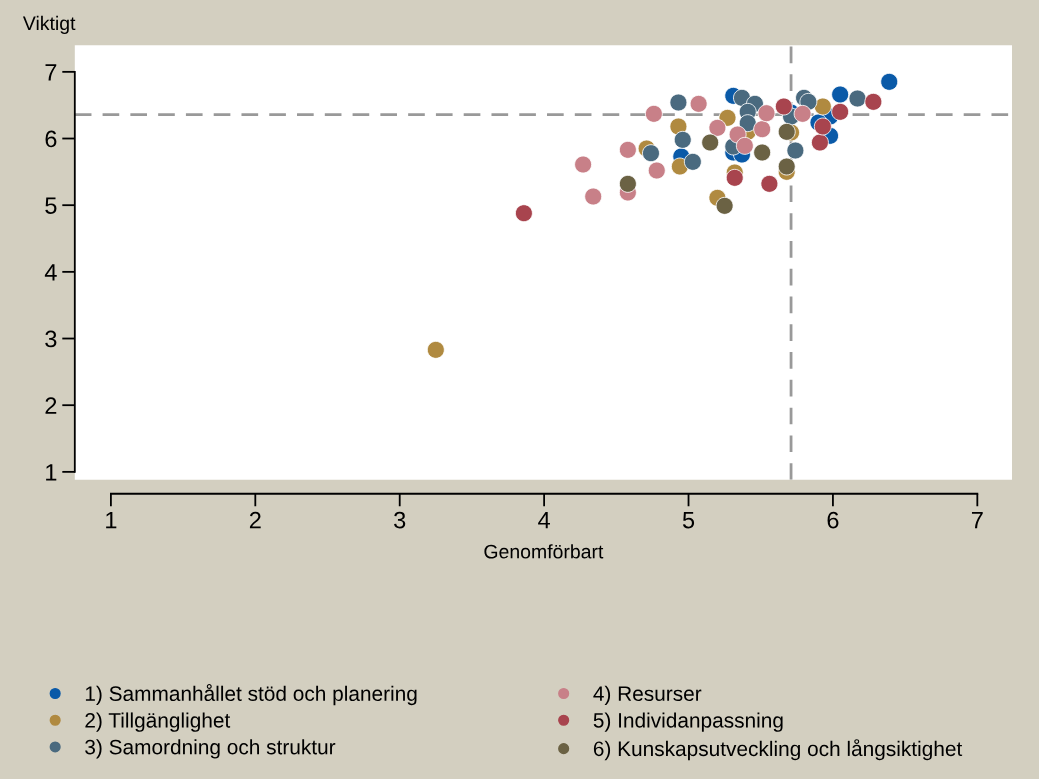 The height and width of the screenshot is (779, 1039). What do you see at coordinates (400, 520) in the screenshot?
I see `x-tick-label: 3` at bounding box center [400, 520].